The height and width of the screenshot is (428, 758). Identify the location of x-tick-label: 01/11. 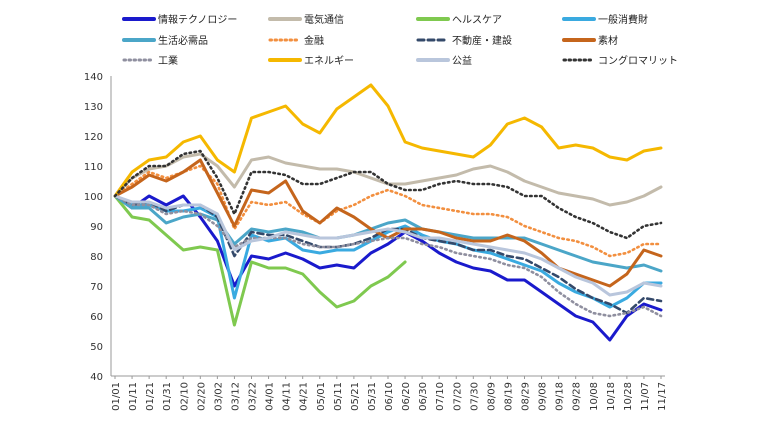
(133, 396).